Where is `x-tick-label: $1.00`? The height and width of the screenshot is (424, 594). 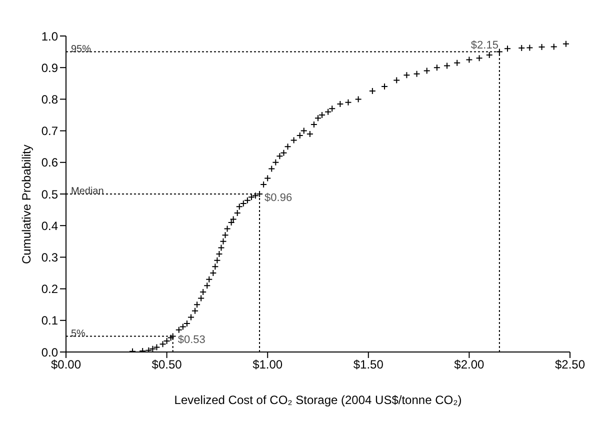
x-tick-label: $1.00 is located at coordinates (267, 365).